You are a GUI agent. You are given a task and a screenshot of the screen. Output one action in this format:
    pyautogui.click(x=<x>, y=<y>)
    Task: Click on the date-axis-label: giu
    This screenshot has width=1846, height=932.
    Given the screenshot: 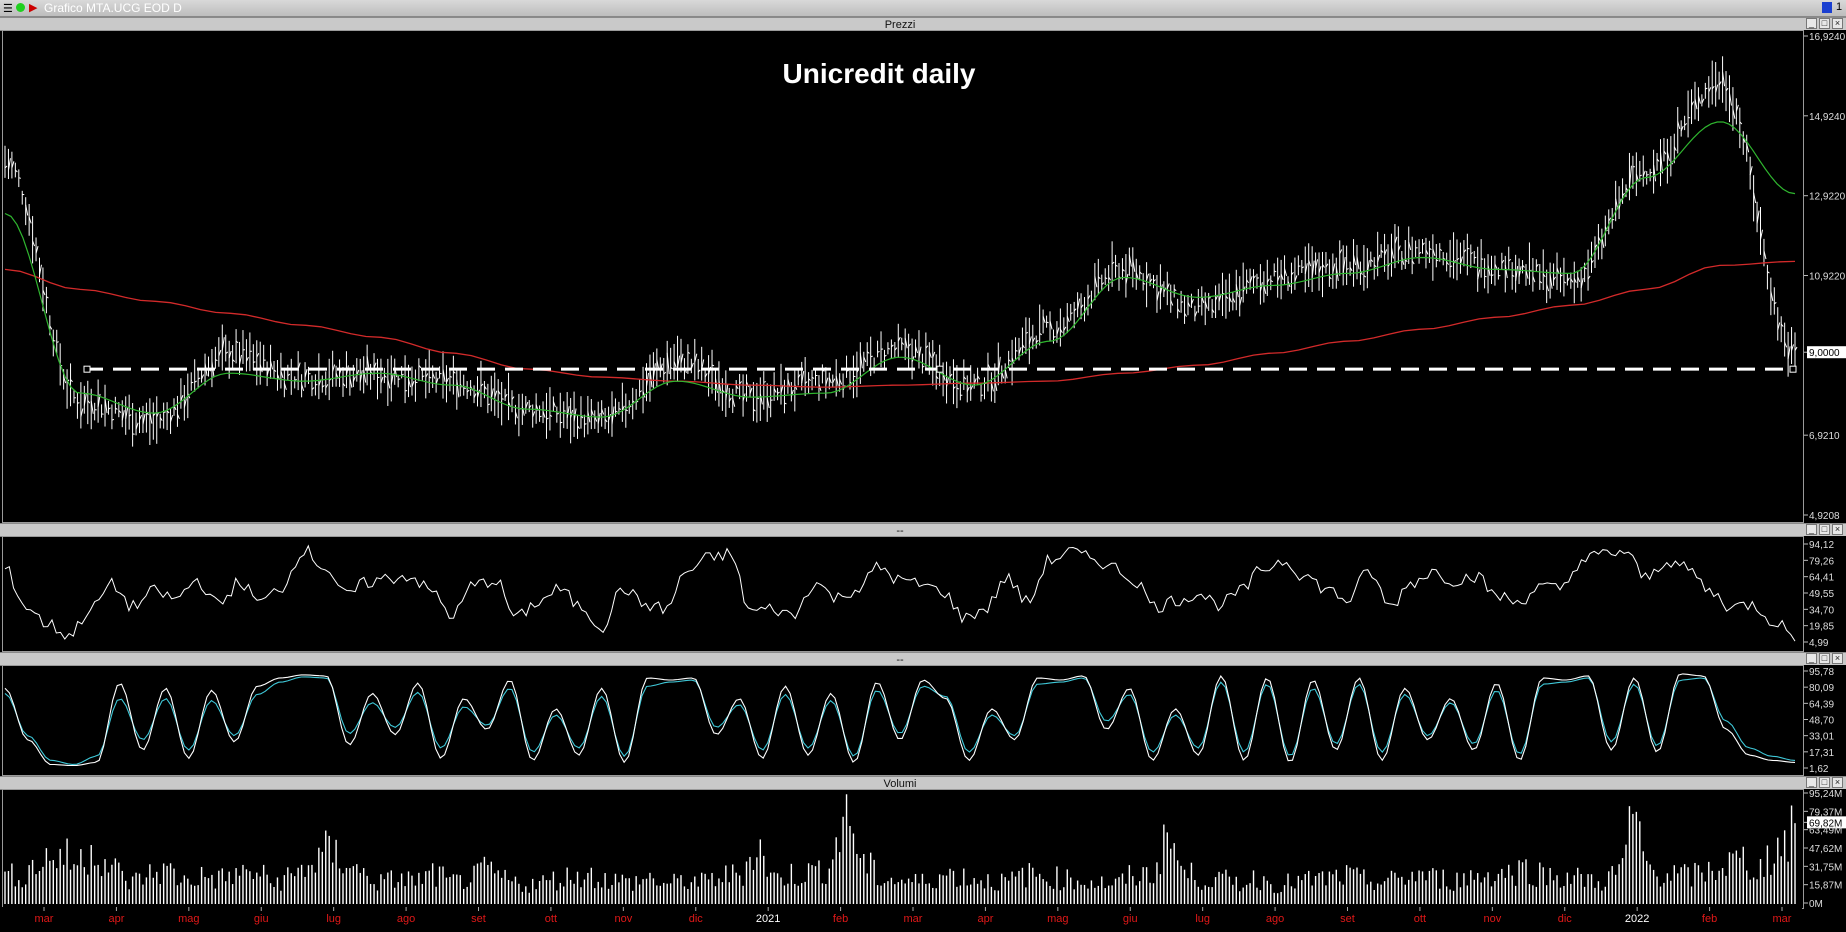 What is the action you would take?
    pyautogui.click(x=1130, y=919)
    